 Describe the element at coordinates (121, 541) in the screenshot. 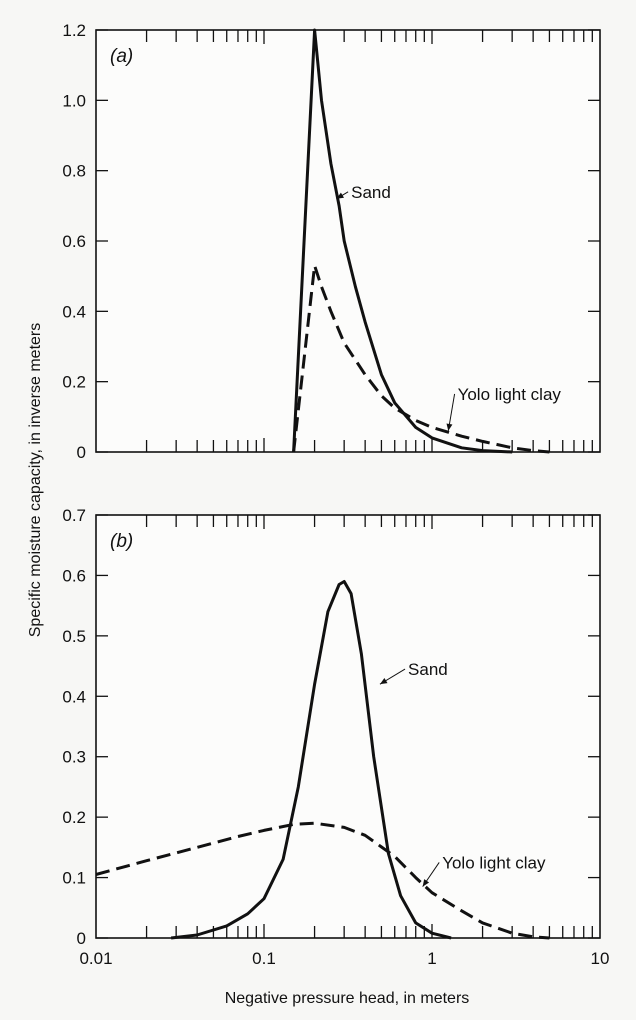

I see `panel-label: (b)` at that location.